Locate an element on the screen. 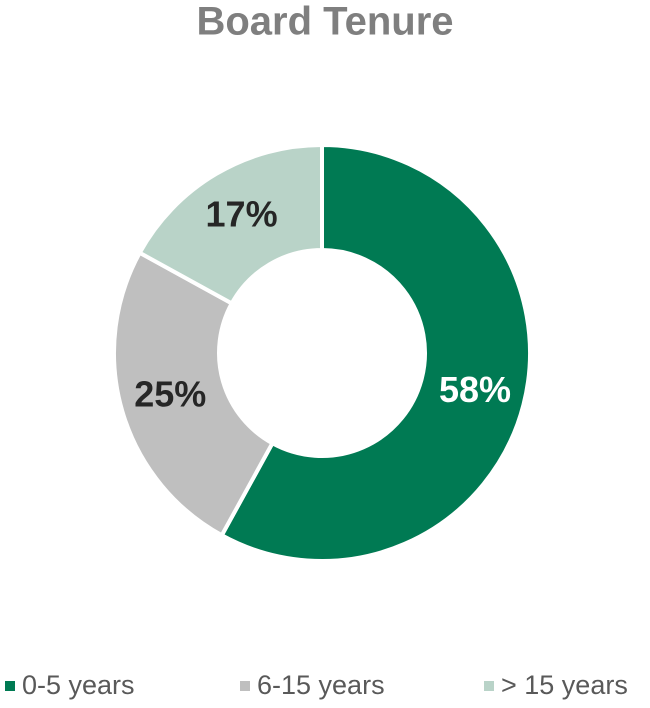 The image size is (650, 708). value-label: 25% is located at coordinates (170, 394).